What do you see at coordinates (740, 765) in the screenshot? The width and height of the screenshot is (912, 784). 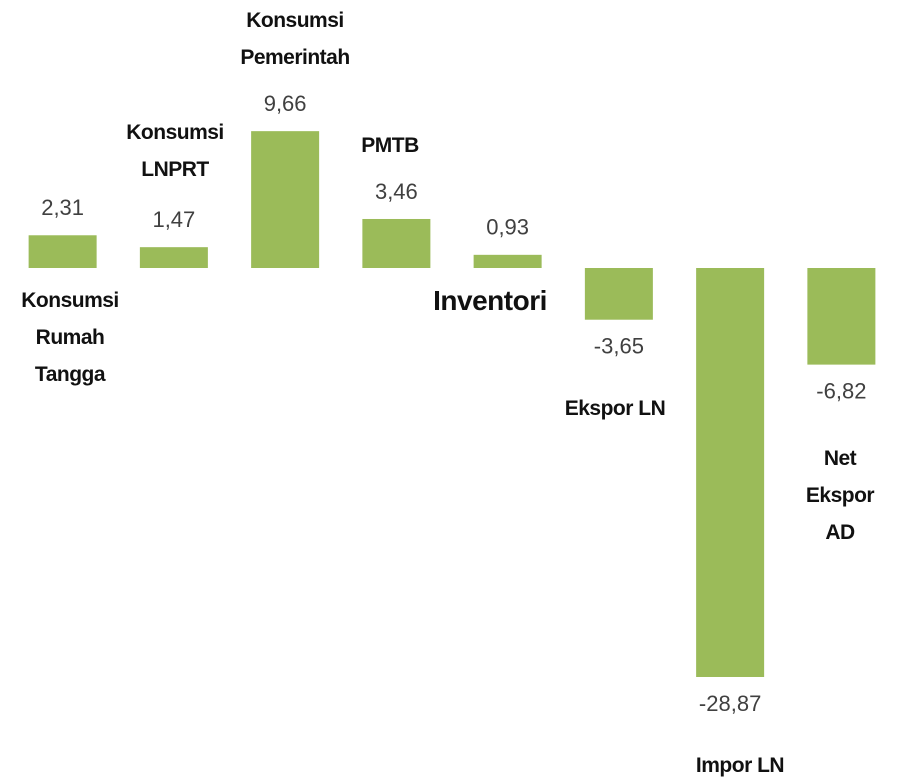 I see `category-label: Impor LN` at bounding box center [740, 765].